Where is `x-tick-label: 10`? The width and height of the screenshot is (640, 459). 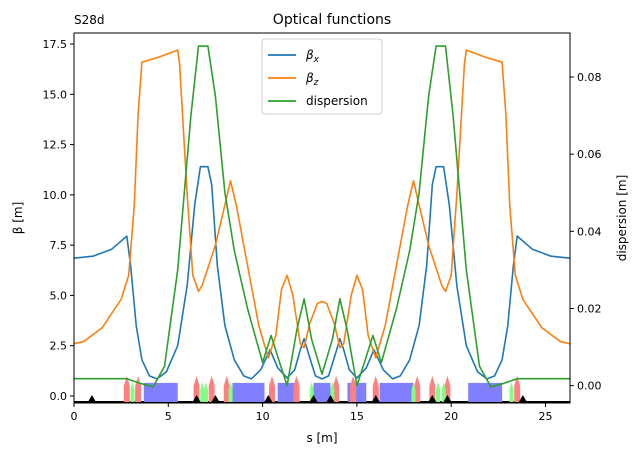
x-tick-label: 10 is located at coordinates (263, 416).